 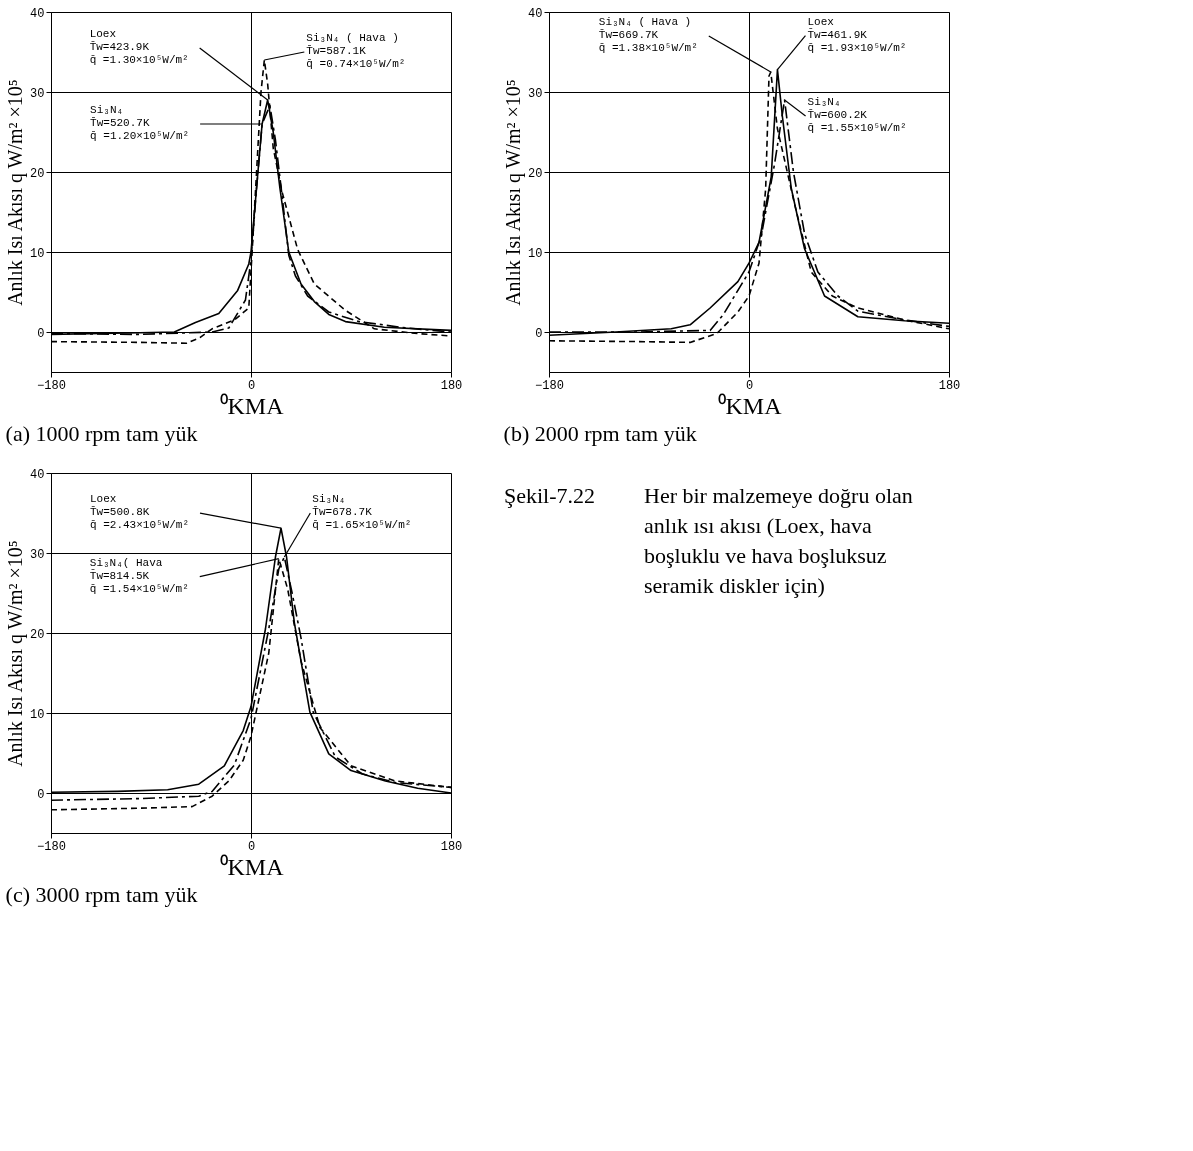 I want to click on annotation: Loex T̄w=500.8K q̄ =2.43×10⁵W/m², so click(x=140, y=512).